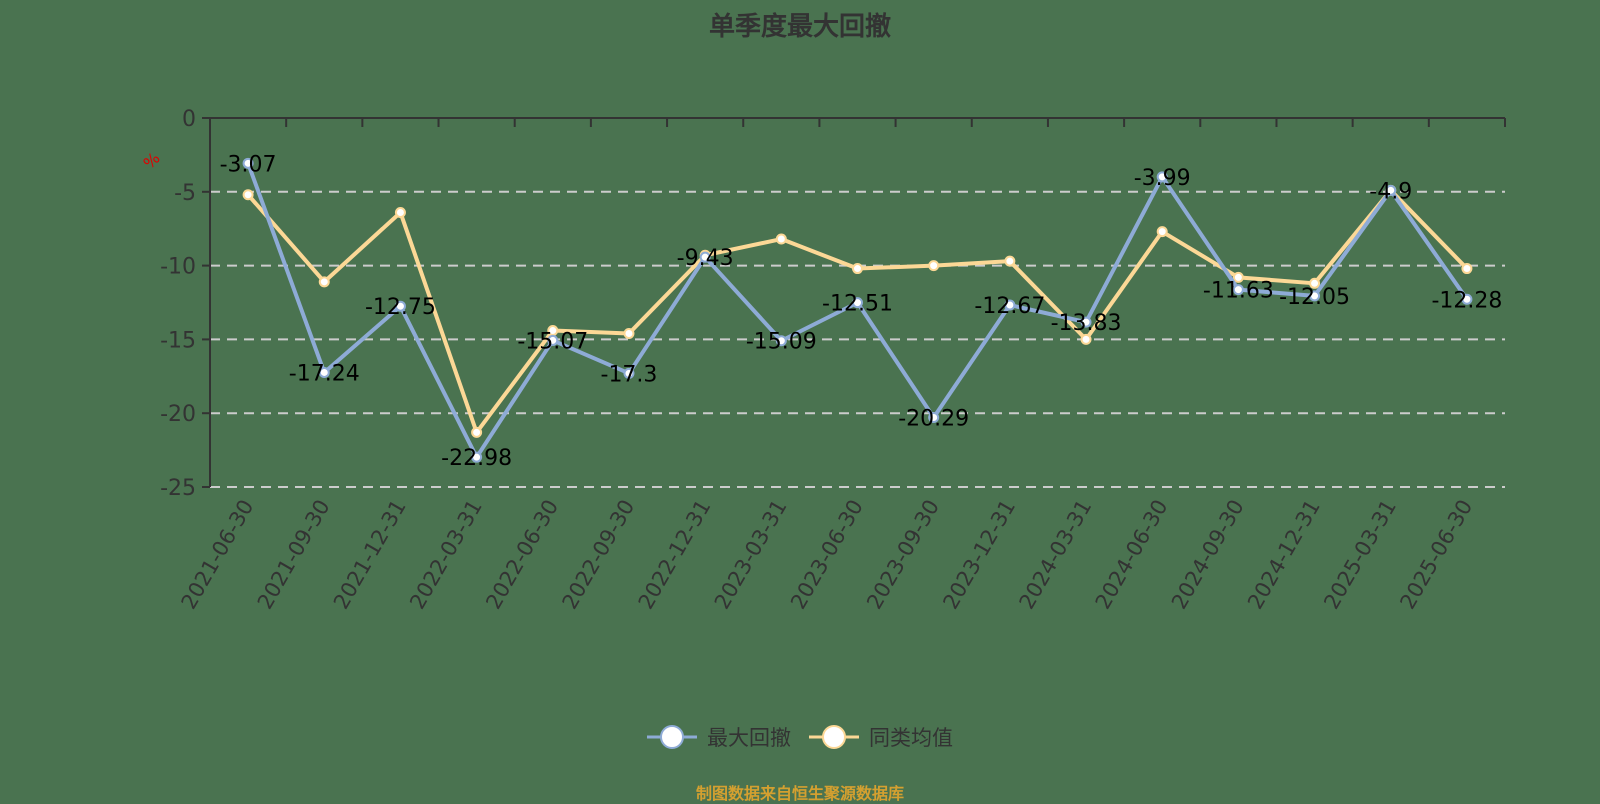  Describe the element at coordinates (799, 793) in the screenshot. I see `source-note: 制图数据来自恒生聚源数据库` at that location.